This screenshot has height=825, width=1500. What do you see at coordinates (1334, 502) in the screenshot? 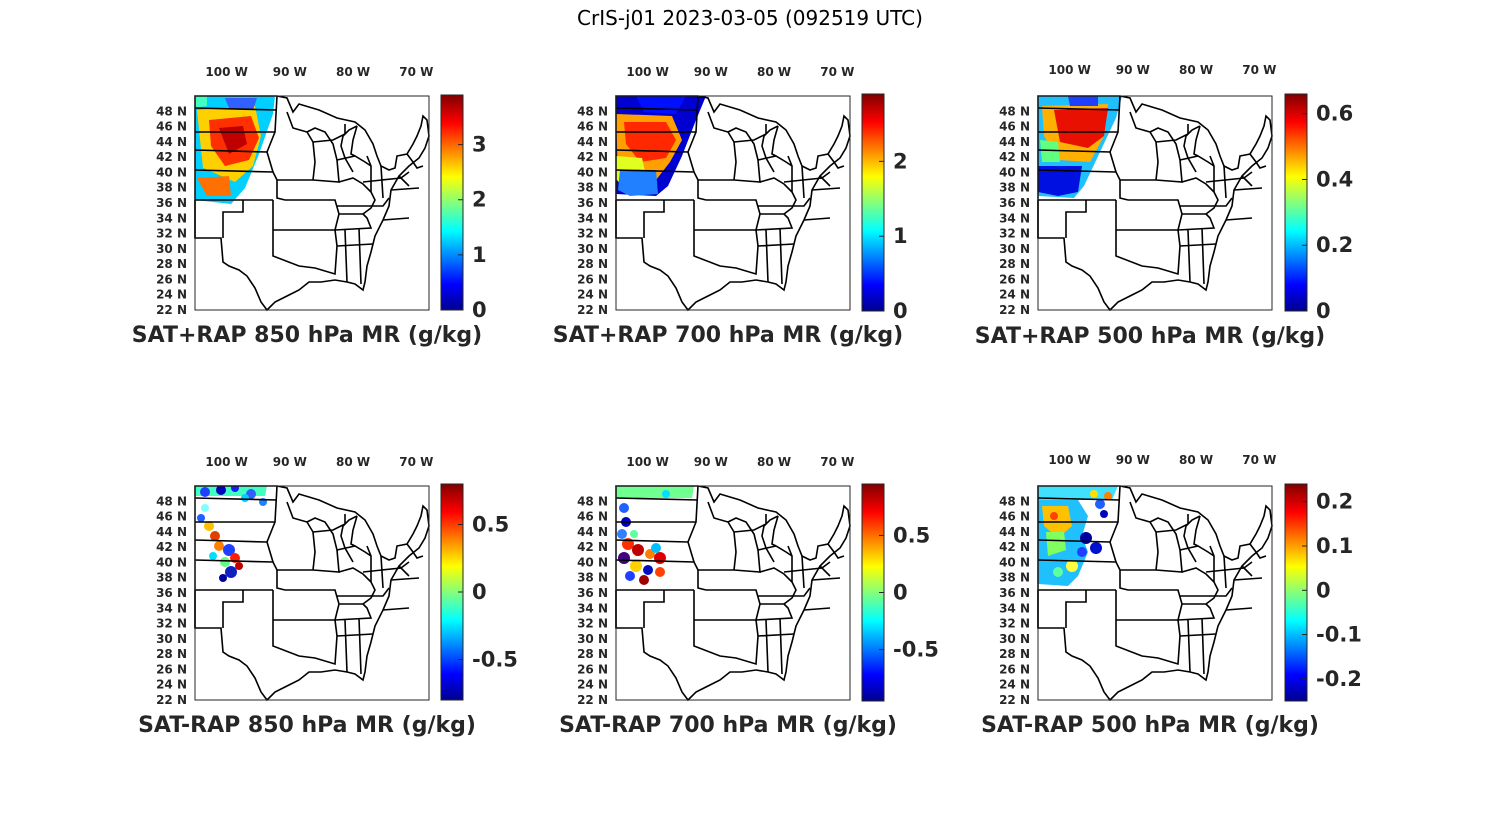
I see `colorbar-tick-label: 0.2` at bounding box center [1334, 502].